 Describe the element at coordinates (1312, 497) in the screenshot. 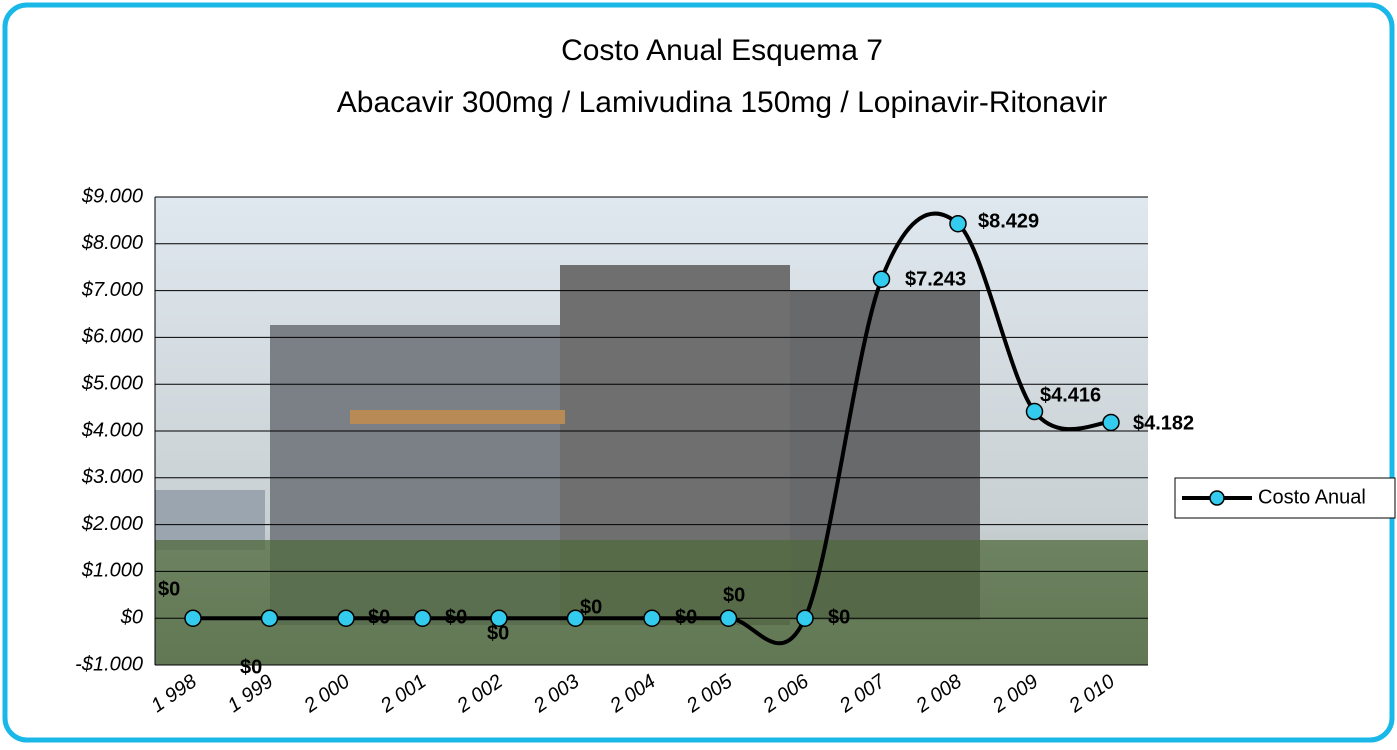

I see `legend-label: Costo Anual` at that location.